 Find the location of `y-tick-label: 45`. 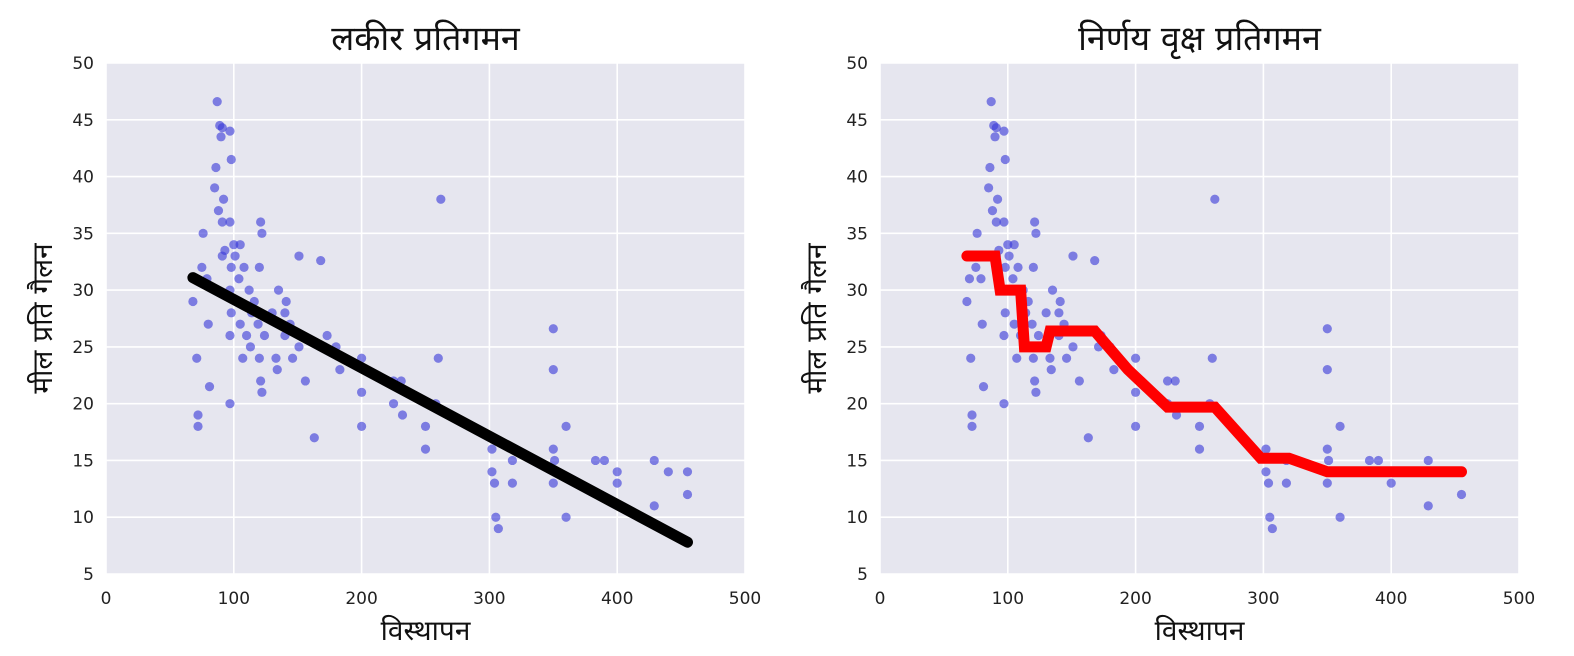

y-tick-label: 45 is located at coordinates (83, 121).